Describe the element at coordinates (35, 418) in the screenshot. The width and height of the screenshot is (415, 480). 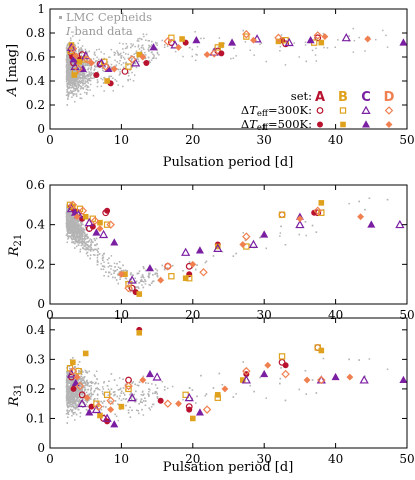
I see `y-tick-label: 0.1` at that location.